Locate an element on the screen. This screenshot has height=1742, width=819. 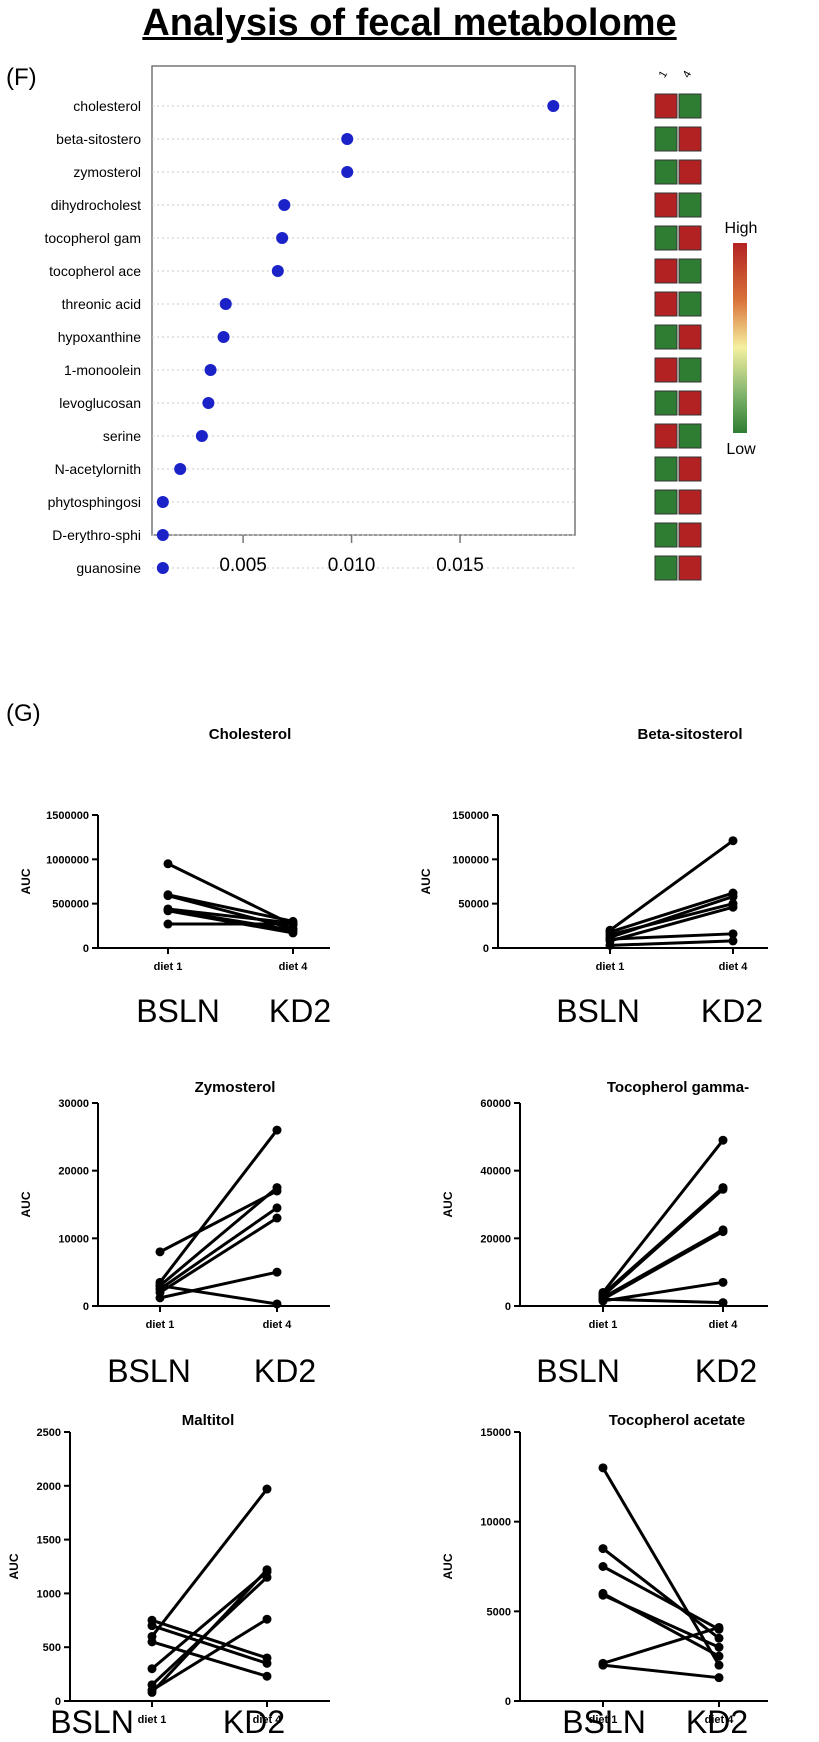
x-tick-label: 0.010 is located at coordinates (352, 565).